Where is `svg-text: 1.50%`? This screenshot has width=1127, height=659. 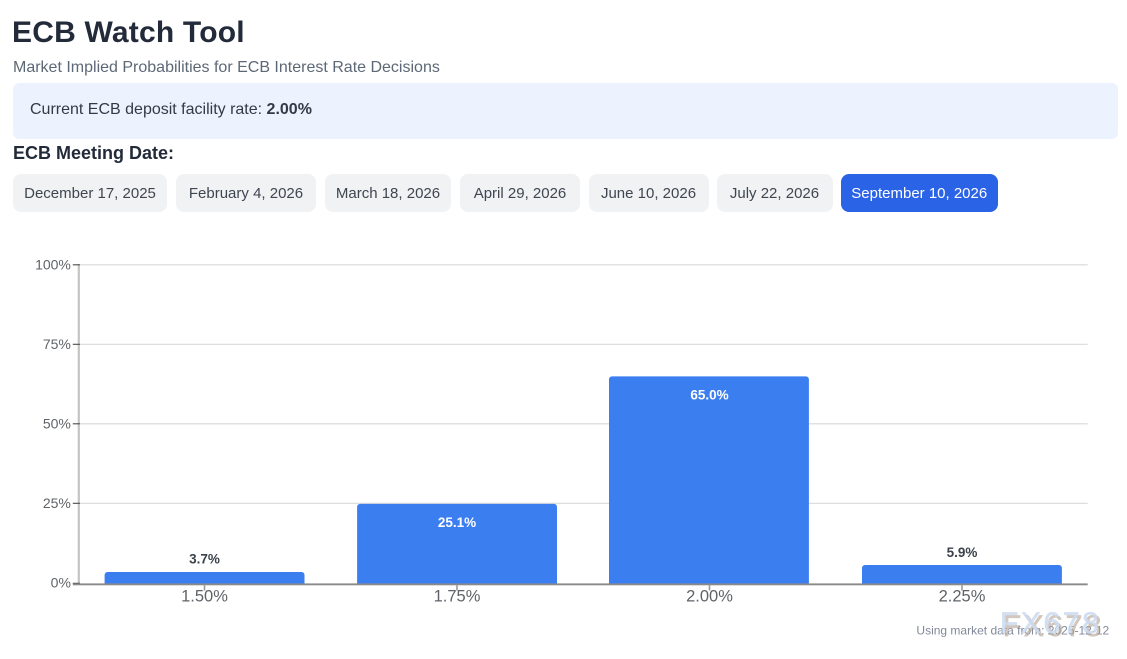 svg-text: 1.50% is located at coordinates (204, 597).